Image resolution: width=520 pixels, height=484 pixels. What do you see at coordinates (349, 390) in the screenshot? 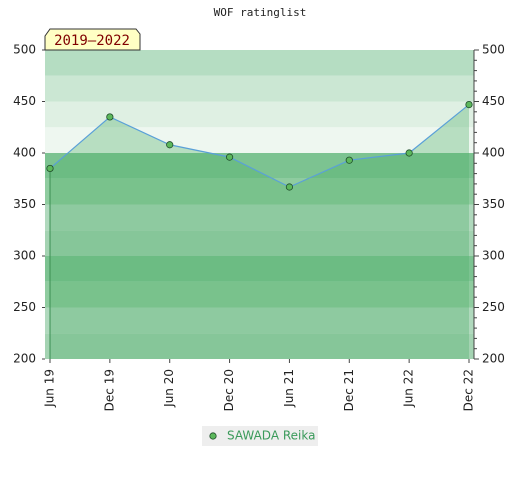
I see `x-tick-label: Dec 21` at bounding box center [349, 390].